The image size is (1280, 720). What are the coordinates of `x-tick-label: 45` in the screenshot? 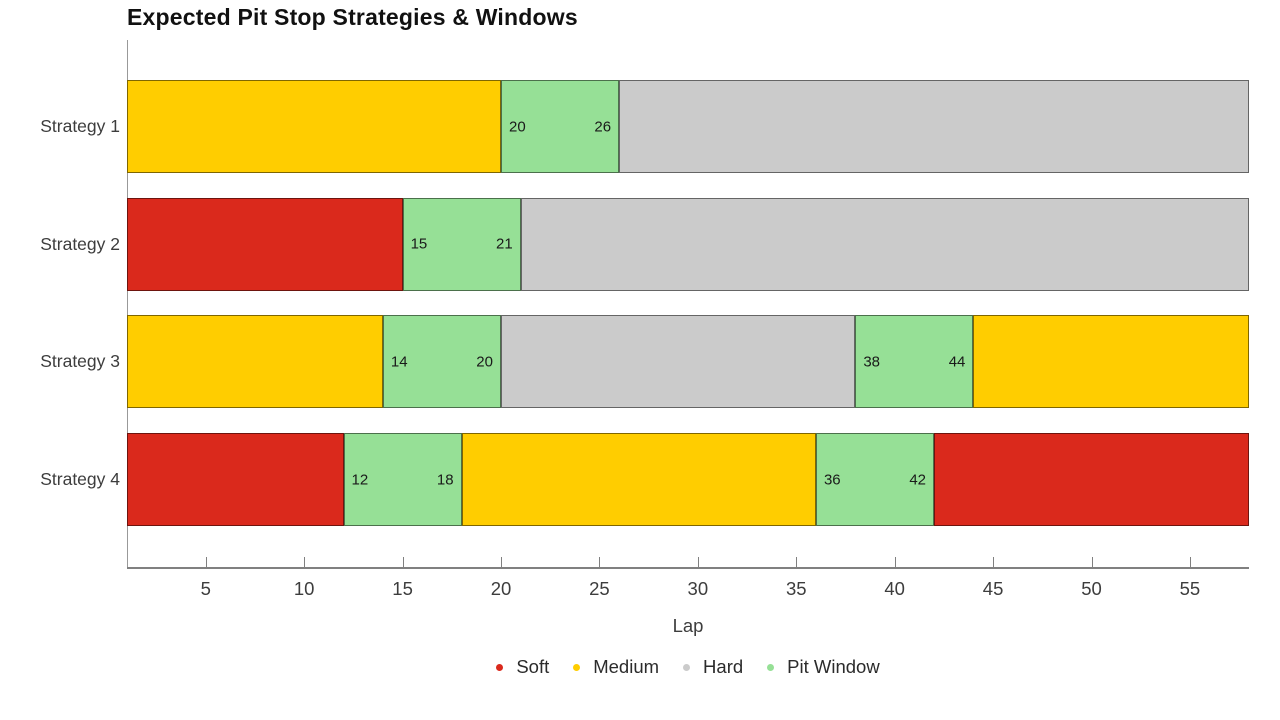 It's located at (993, 588).